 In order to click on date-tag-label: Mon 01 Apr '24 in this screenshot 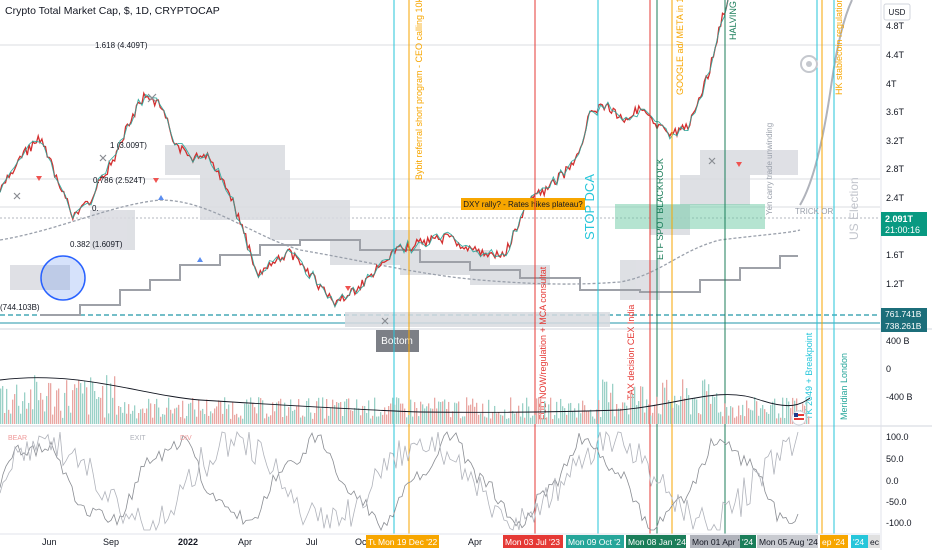, I will do `click(720, 542)`.